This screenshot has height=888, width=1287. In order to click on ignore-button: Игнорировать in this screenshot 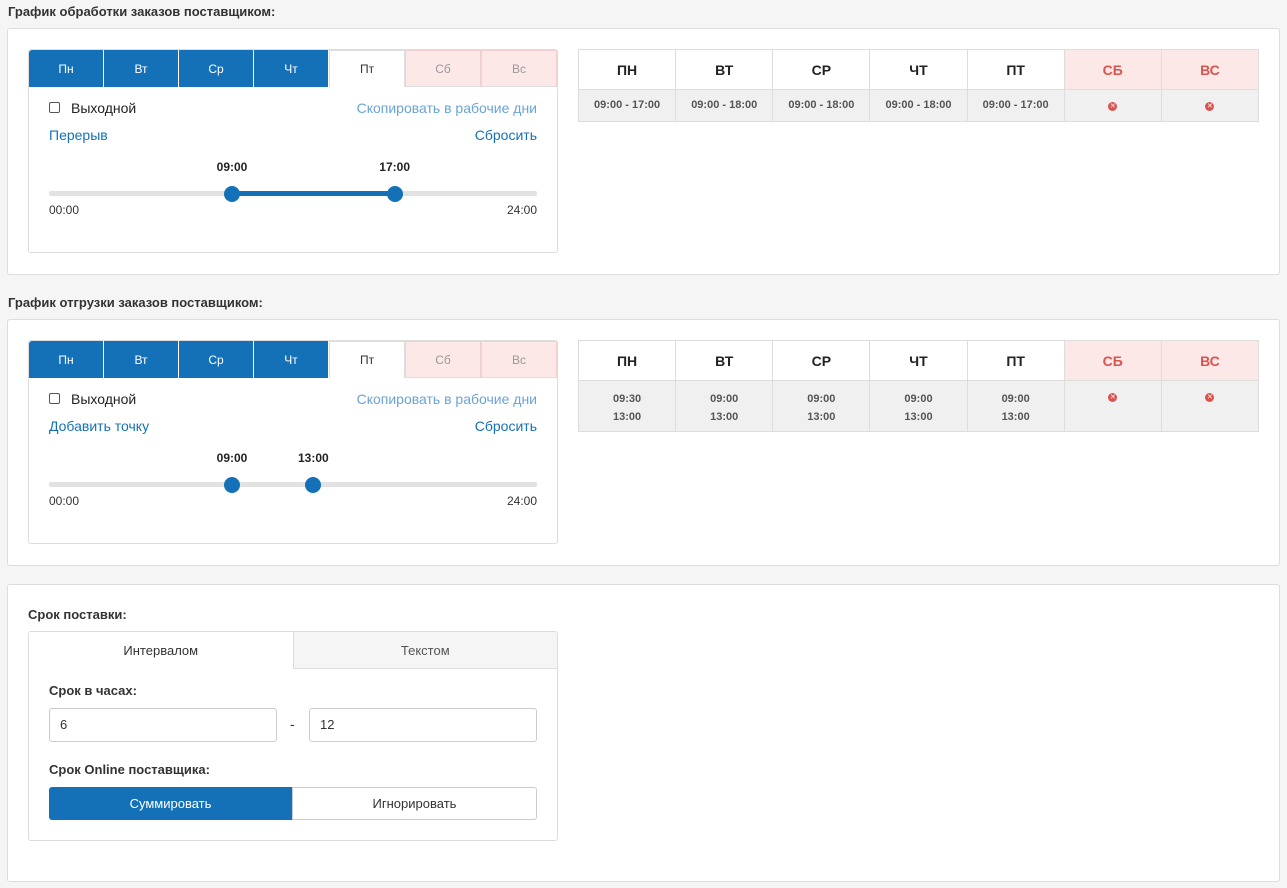, I will do `click(414, 803)`.